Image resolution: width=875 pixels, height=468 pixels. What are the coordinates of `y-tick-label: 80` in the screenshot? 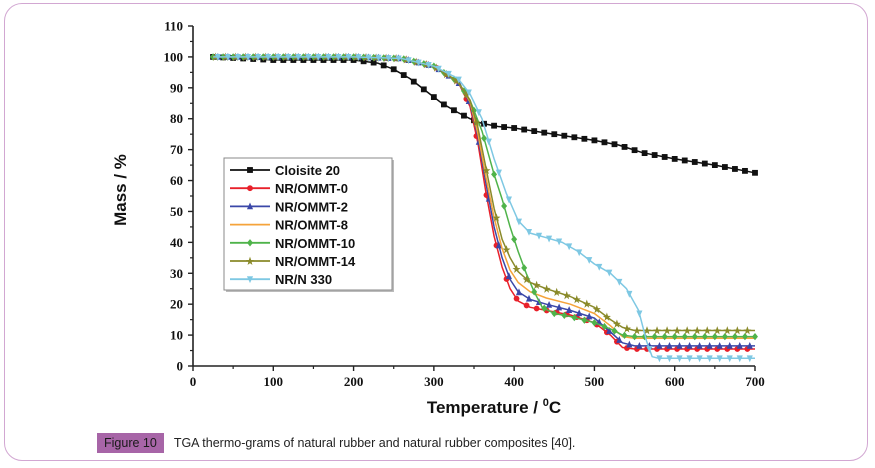 It's located at (176, 118).